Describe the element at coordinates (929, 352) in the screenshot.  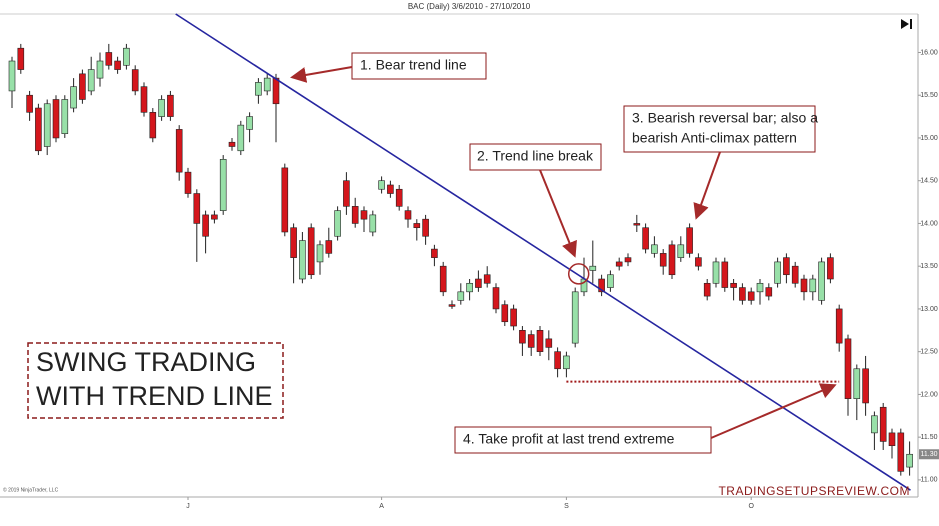
I see `y-tick-label: 12.50` at that location.